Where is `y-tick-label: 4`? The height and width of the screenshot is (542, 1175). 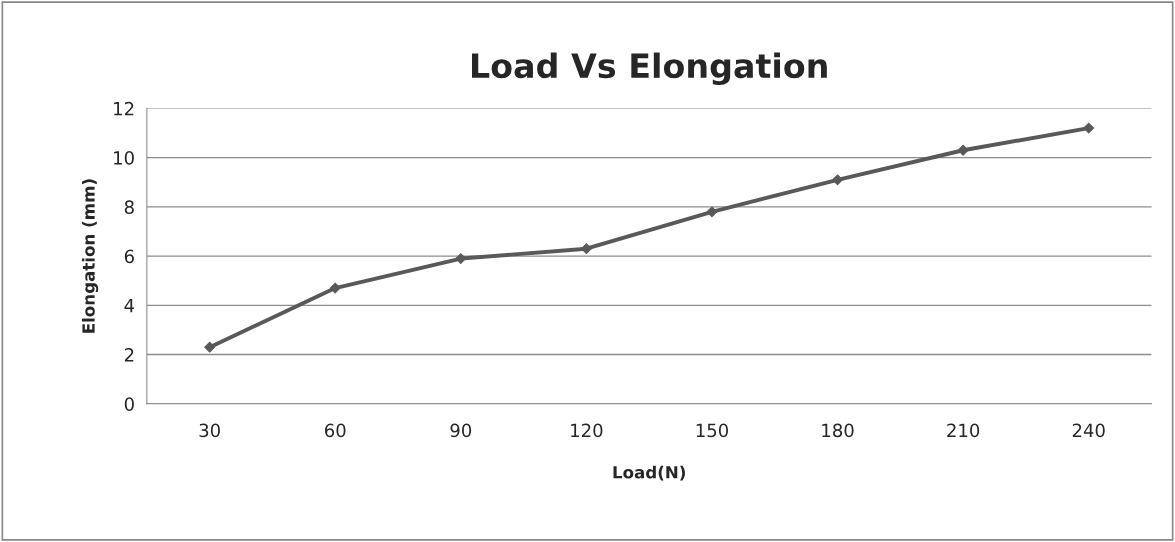
y-tick-label: 4 is located at coordinates (129, 306).